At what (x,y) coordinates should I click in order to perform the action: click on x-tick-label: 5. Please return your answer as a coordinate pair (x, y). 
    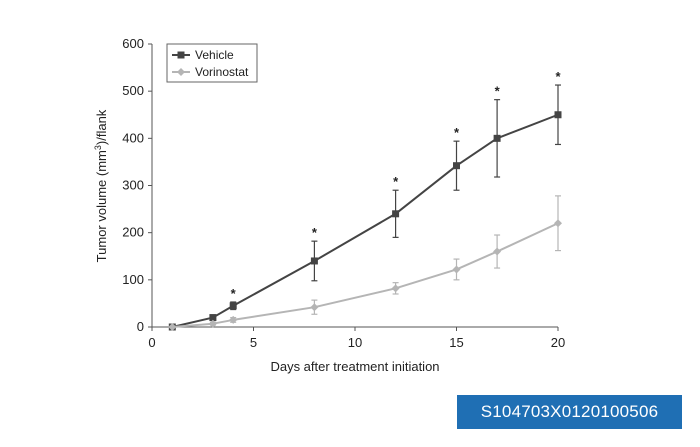
    Looking at the image, I should click on (253, 342).